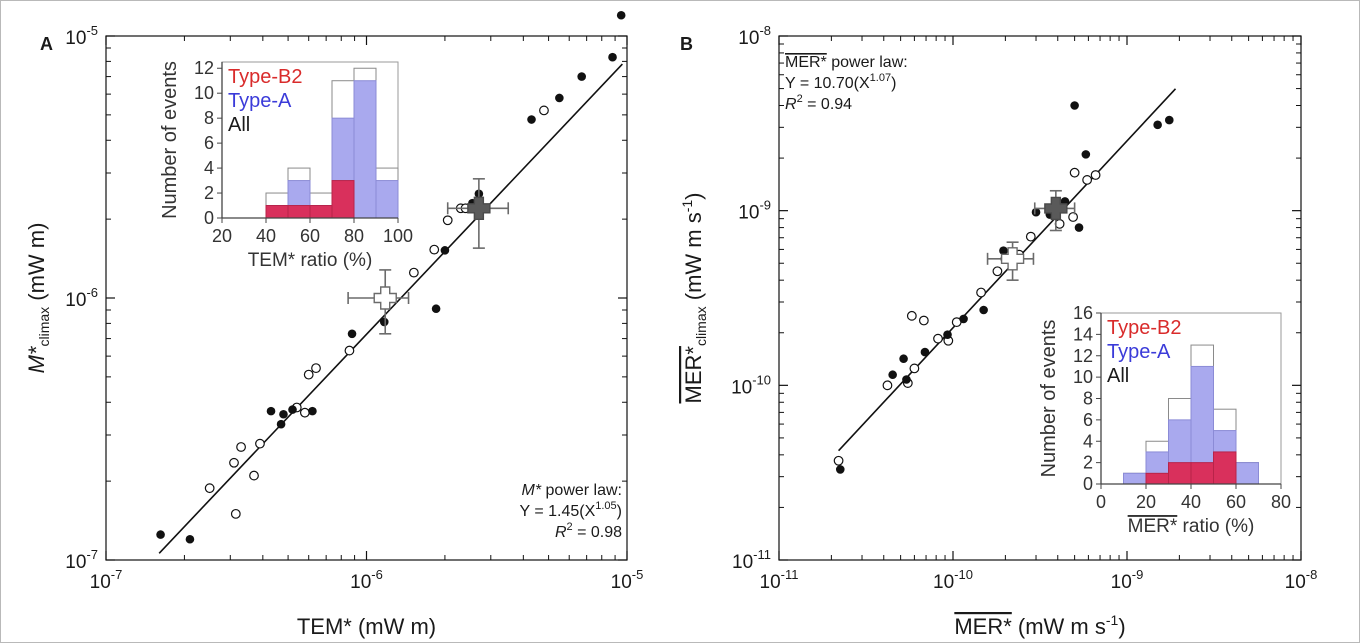 The height and width of the screenshot is (643, 1360). I want to click on inset-y-tick-label: 10, so click(1083, 377).